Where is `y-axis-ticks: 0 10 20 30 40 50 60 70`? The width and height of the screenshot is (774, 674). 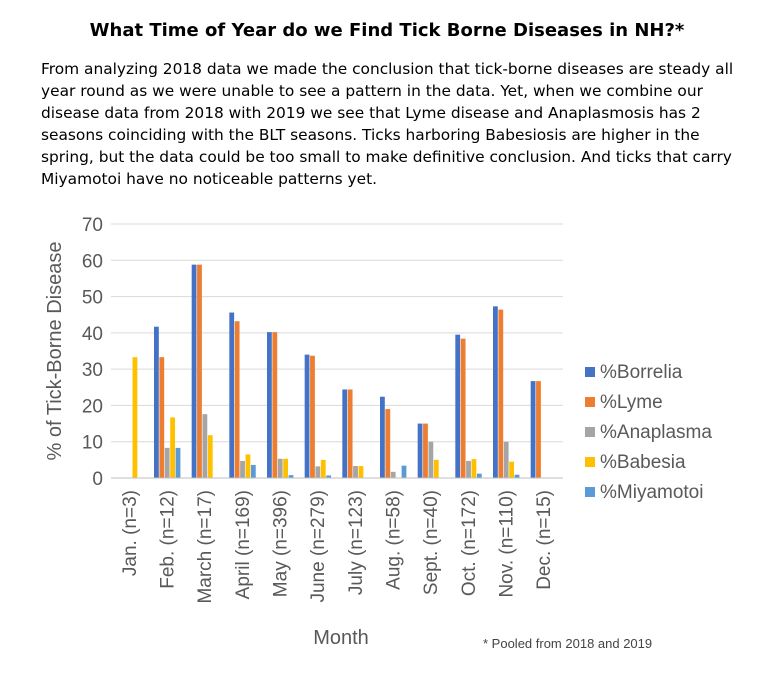 y-axis-ticks: 0 10 20 30 40 50 60 70 is located at coordinates (92, 352).